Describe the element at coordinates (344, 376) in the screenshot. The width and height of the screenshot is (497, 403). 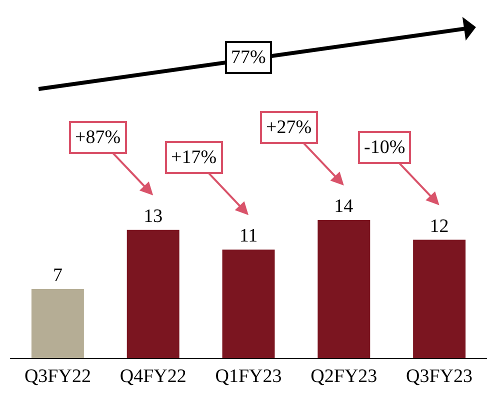
I see `x-tick-label: Q2FY23` at that location.